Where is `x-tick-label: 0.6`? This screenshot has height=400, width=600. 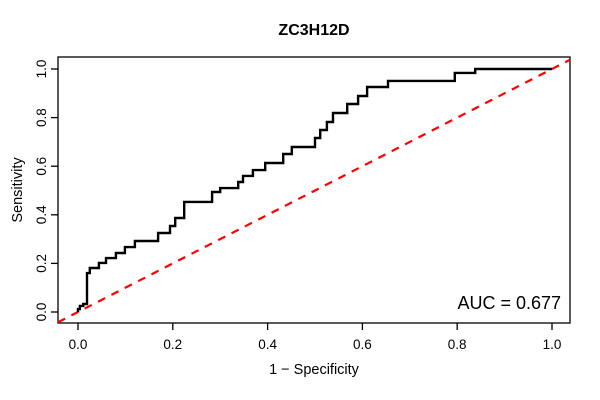 x-tick-label: 0.6 is located at coordinates (362, 344).